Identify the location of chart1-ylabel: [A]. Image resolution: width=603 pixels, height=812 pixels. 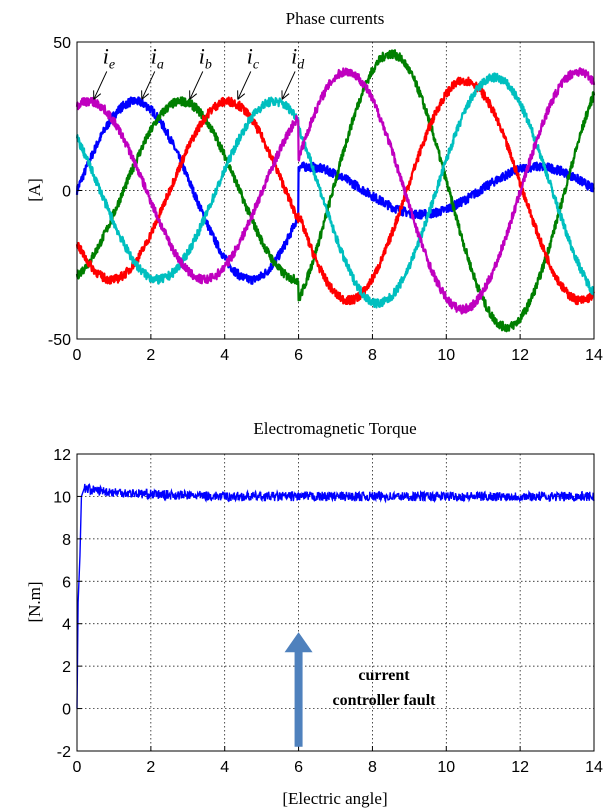
(34, 190).